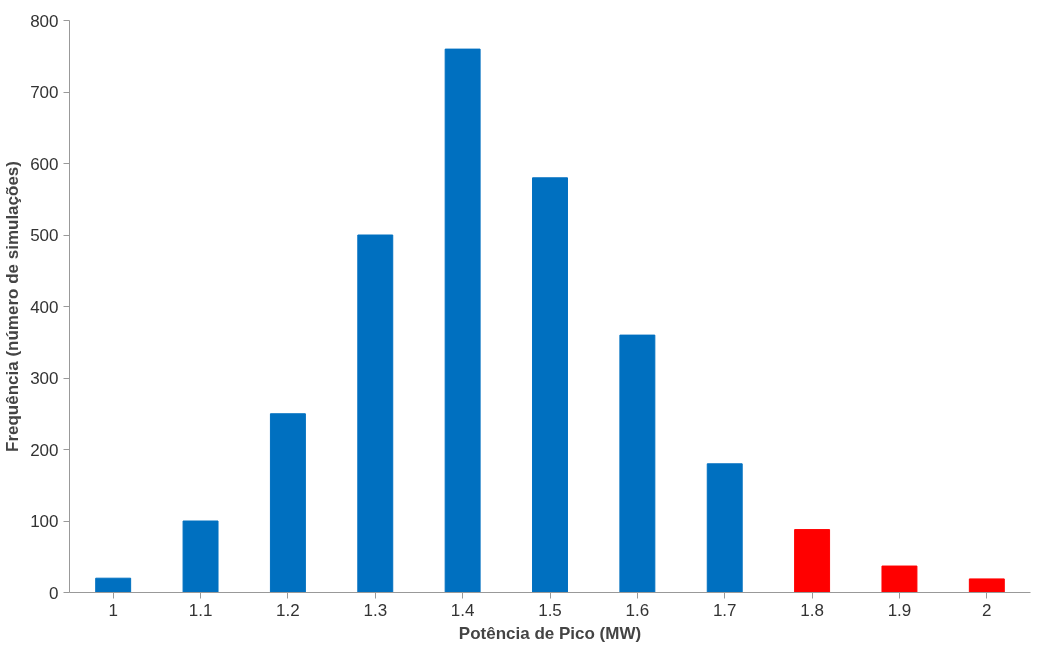 The image size is (1062, 655). I want to click on y-tick-label: 200, so click(44, 450).